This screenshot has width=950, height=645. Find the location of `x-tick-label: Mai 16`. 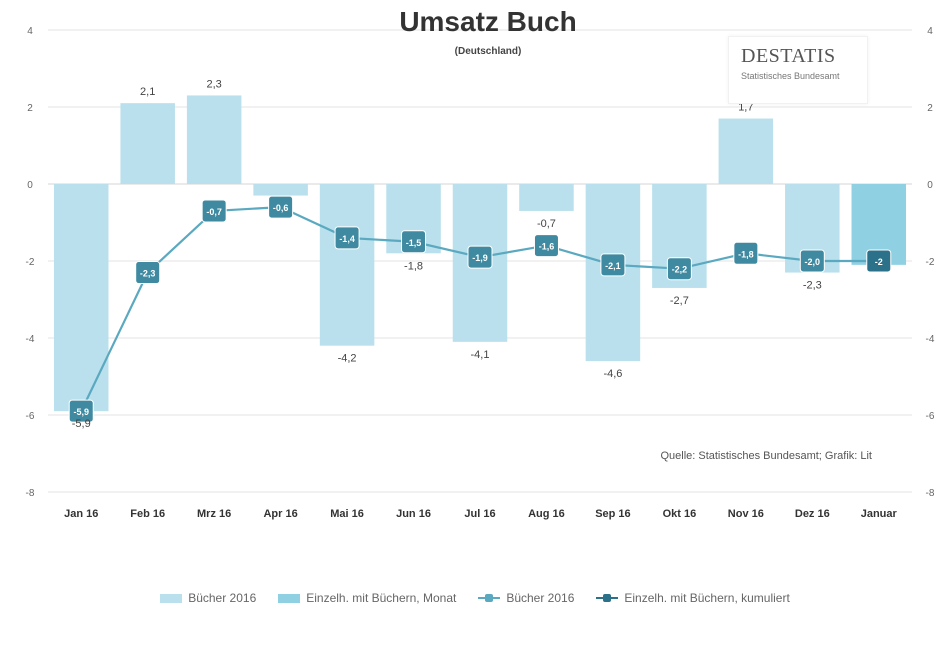

x-tick-label: Mai 16 is located at coordinates (347, 514).